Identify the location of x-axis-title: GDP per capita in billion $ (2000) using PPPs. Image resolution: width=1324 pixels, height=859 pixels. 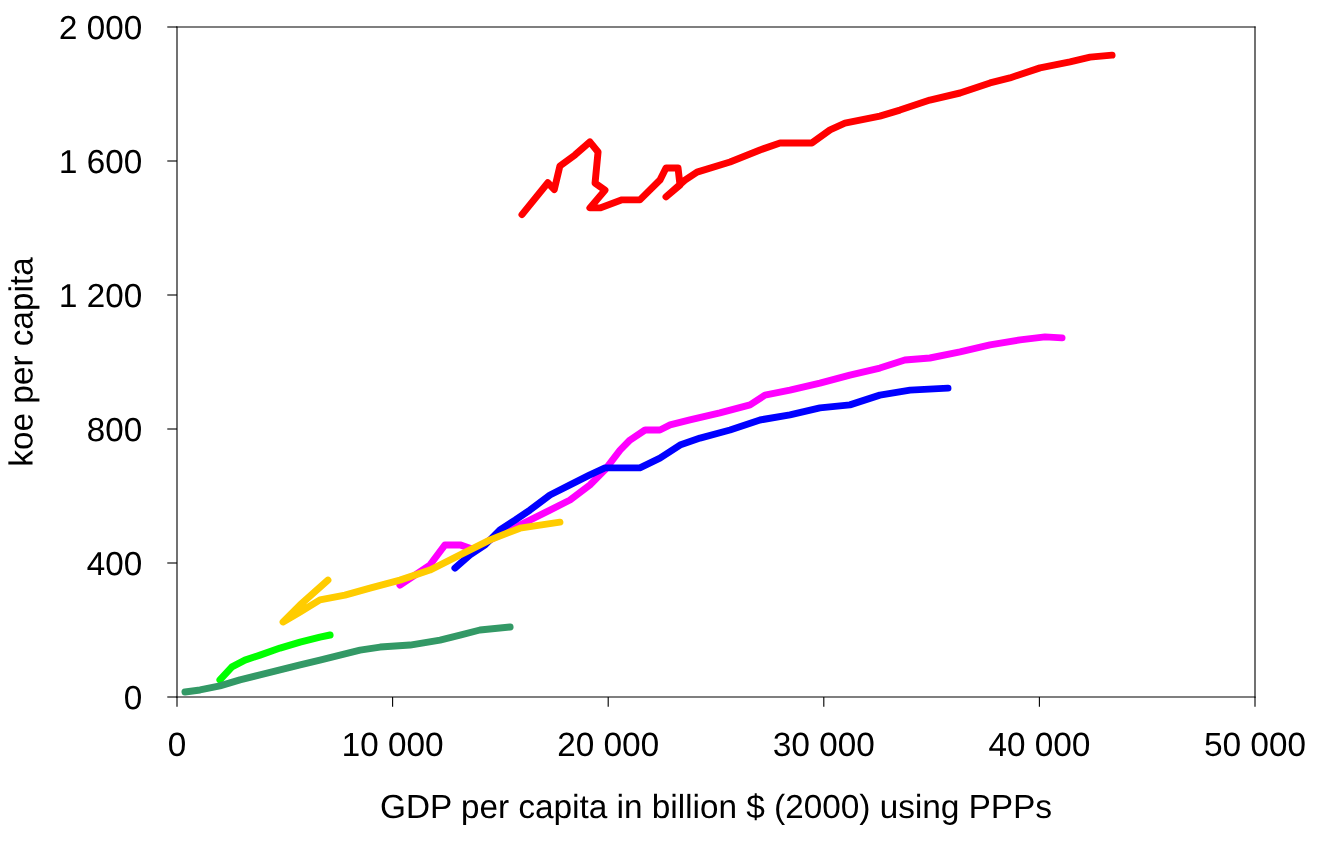
(716, 809).